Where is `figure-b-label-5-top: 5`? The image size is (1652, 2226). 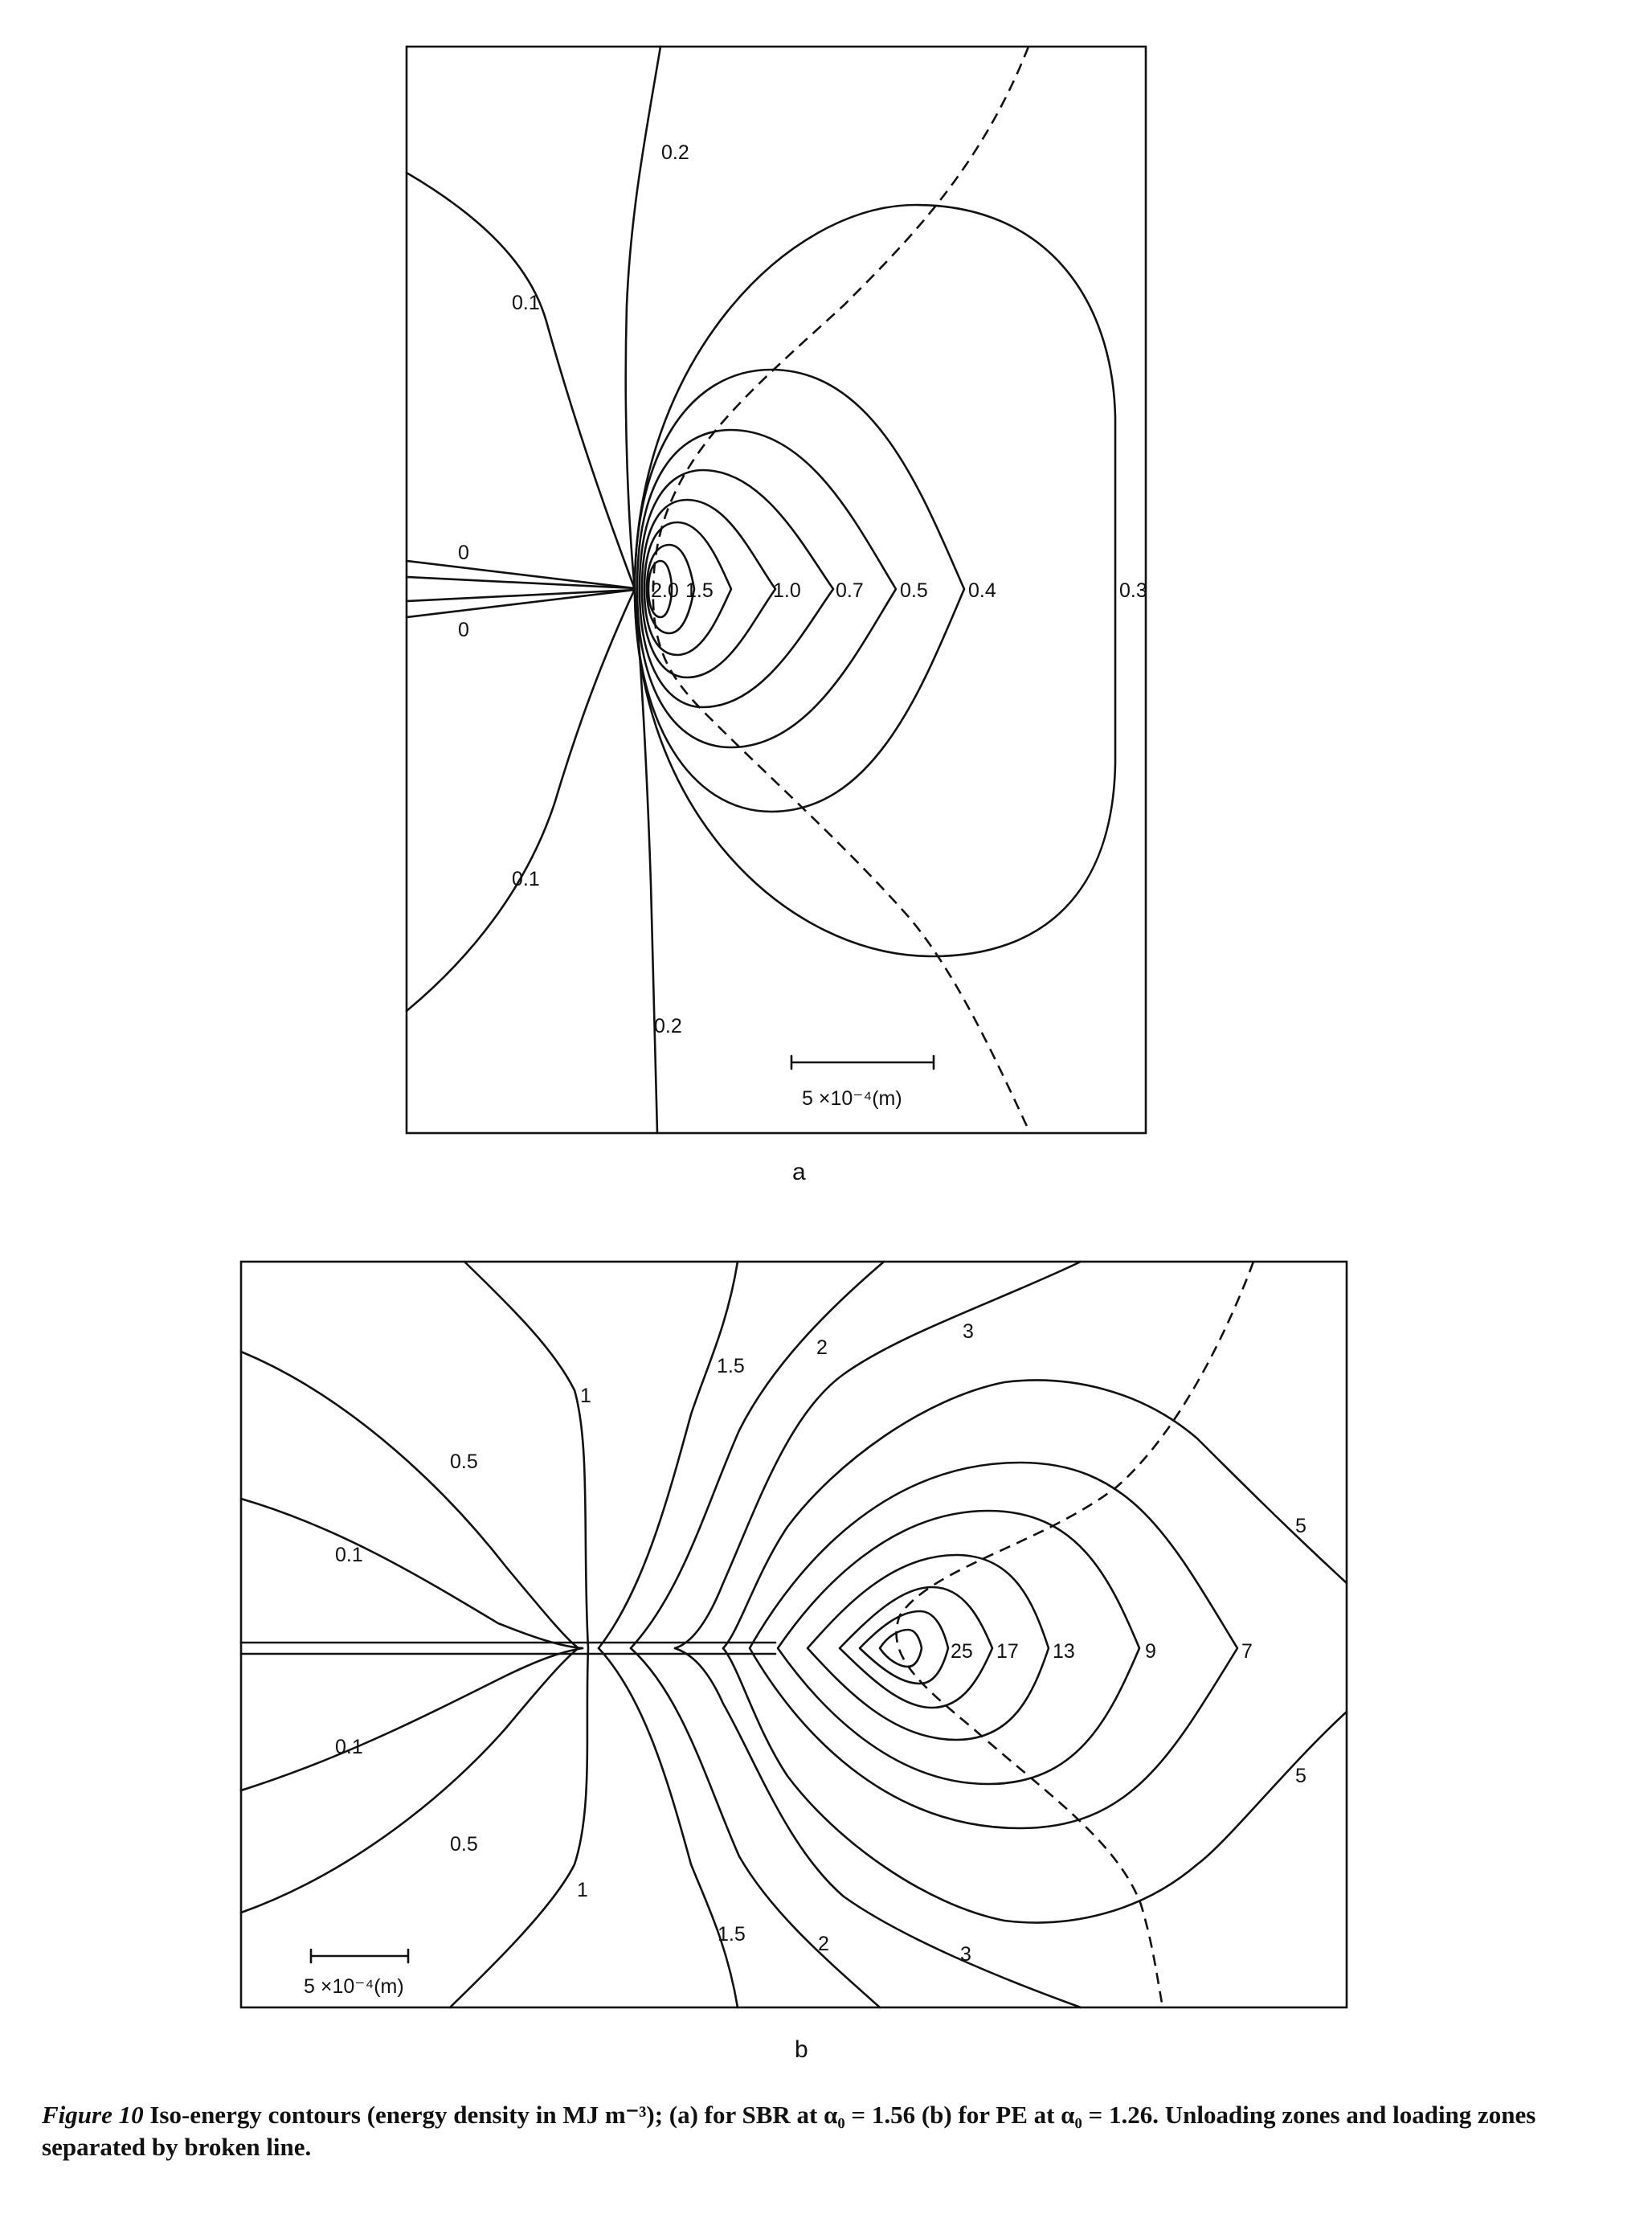 figure-b-label-5-top: 5 is located at coordinates (1301, 1526).